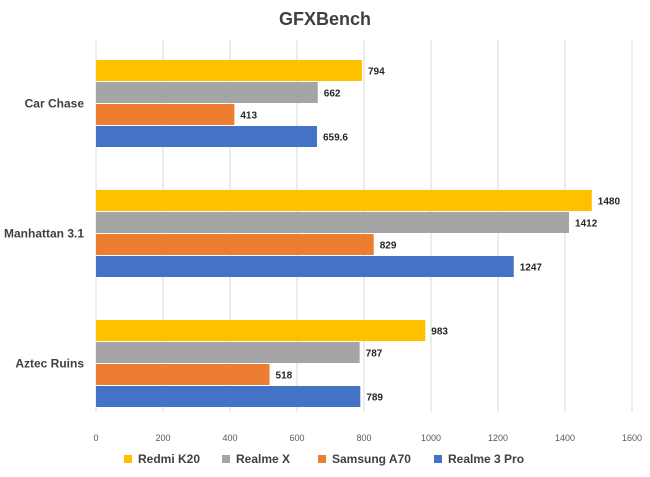 This screenshot has width=650, height=477. What do you see at coordinates (49, 364) in the screenshot?
I see `category-label: Aztec Ruins` at bounding box center [49, 364].